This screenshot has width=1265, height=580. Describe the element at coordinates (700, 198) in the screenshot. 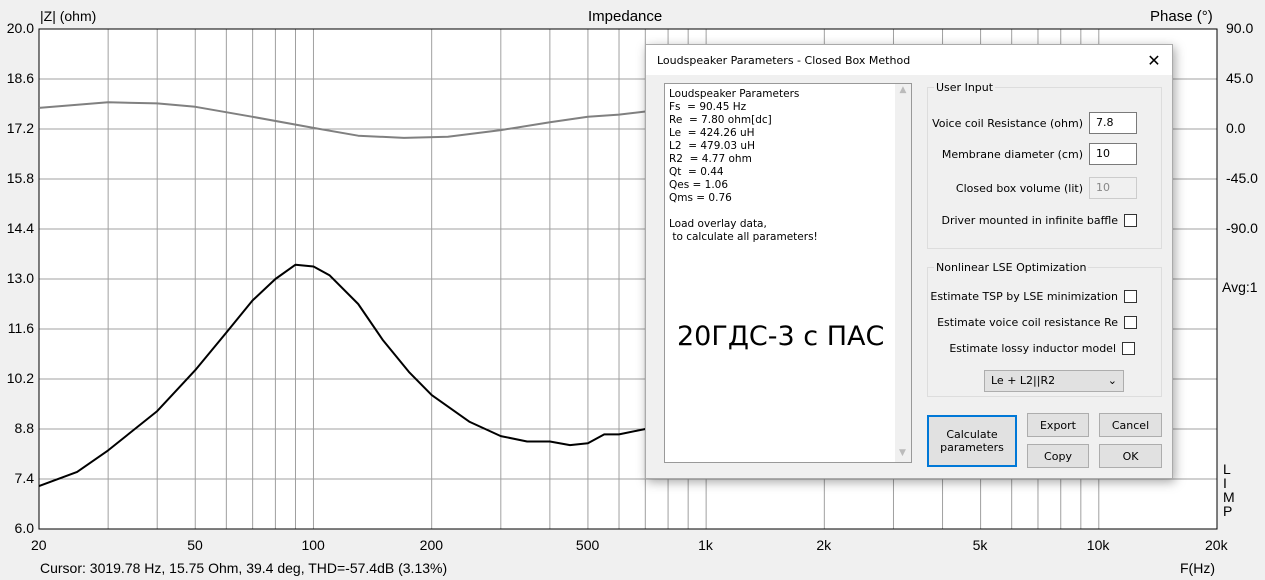

I see `result-line: Qms = 0.76` at that location.